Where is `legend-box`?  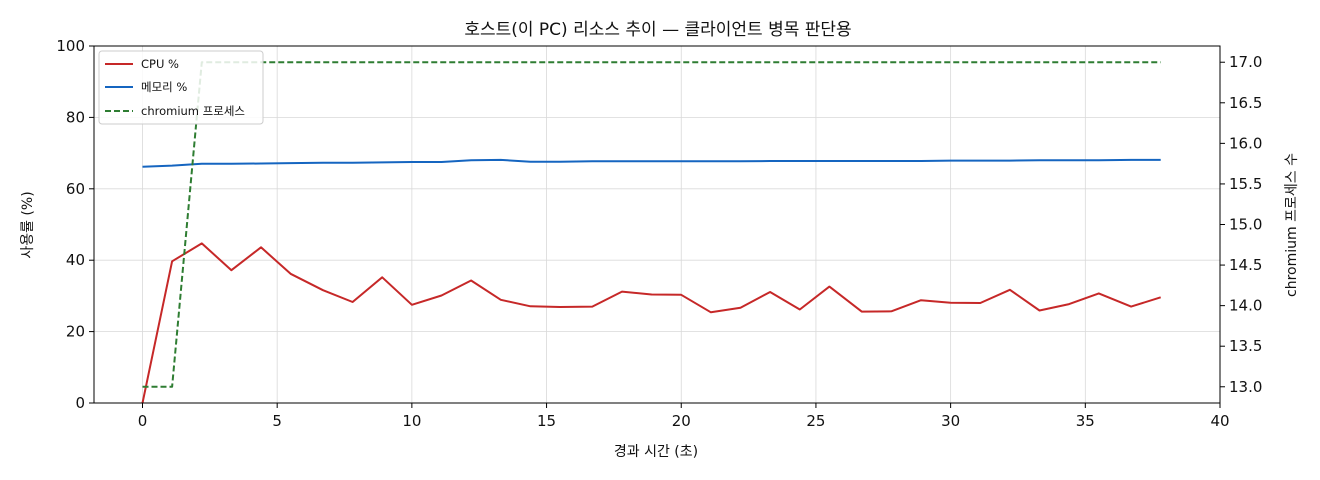 legend-box is located at coordinates (181, 87).